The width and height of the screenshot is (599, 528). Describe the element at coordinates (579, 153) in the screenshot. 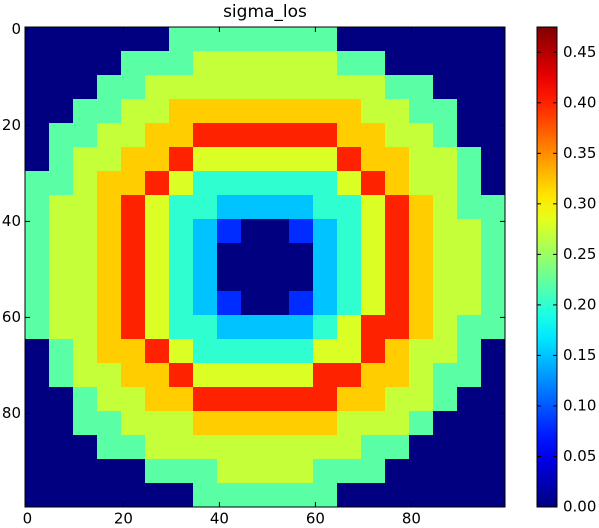

I see `colorbar-tick-label: 0.35` at that location.